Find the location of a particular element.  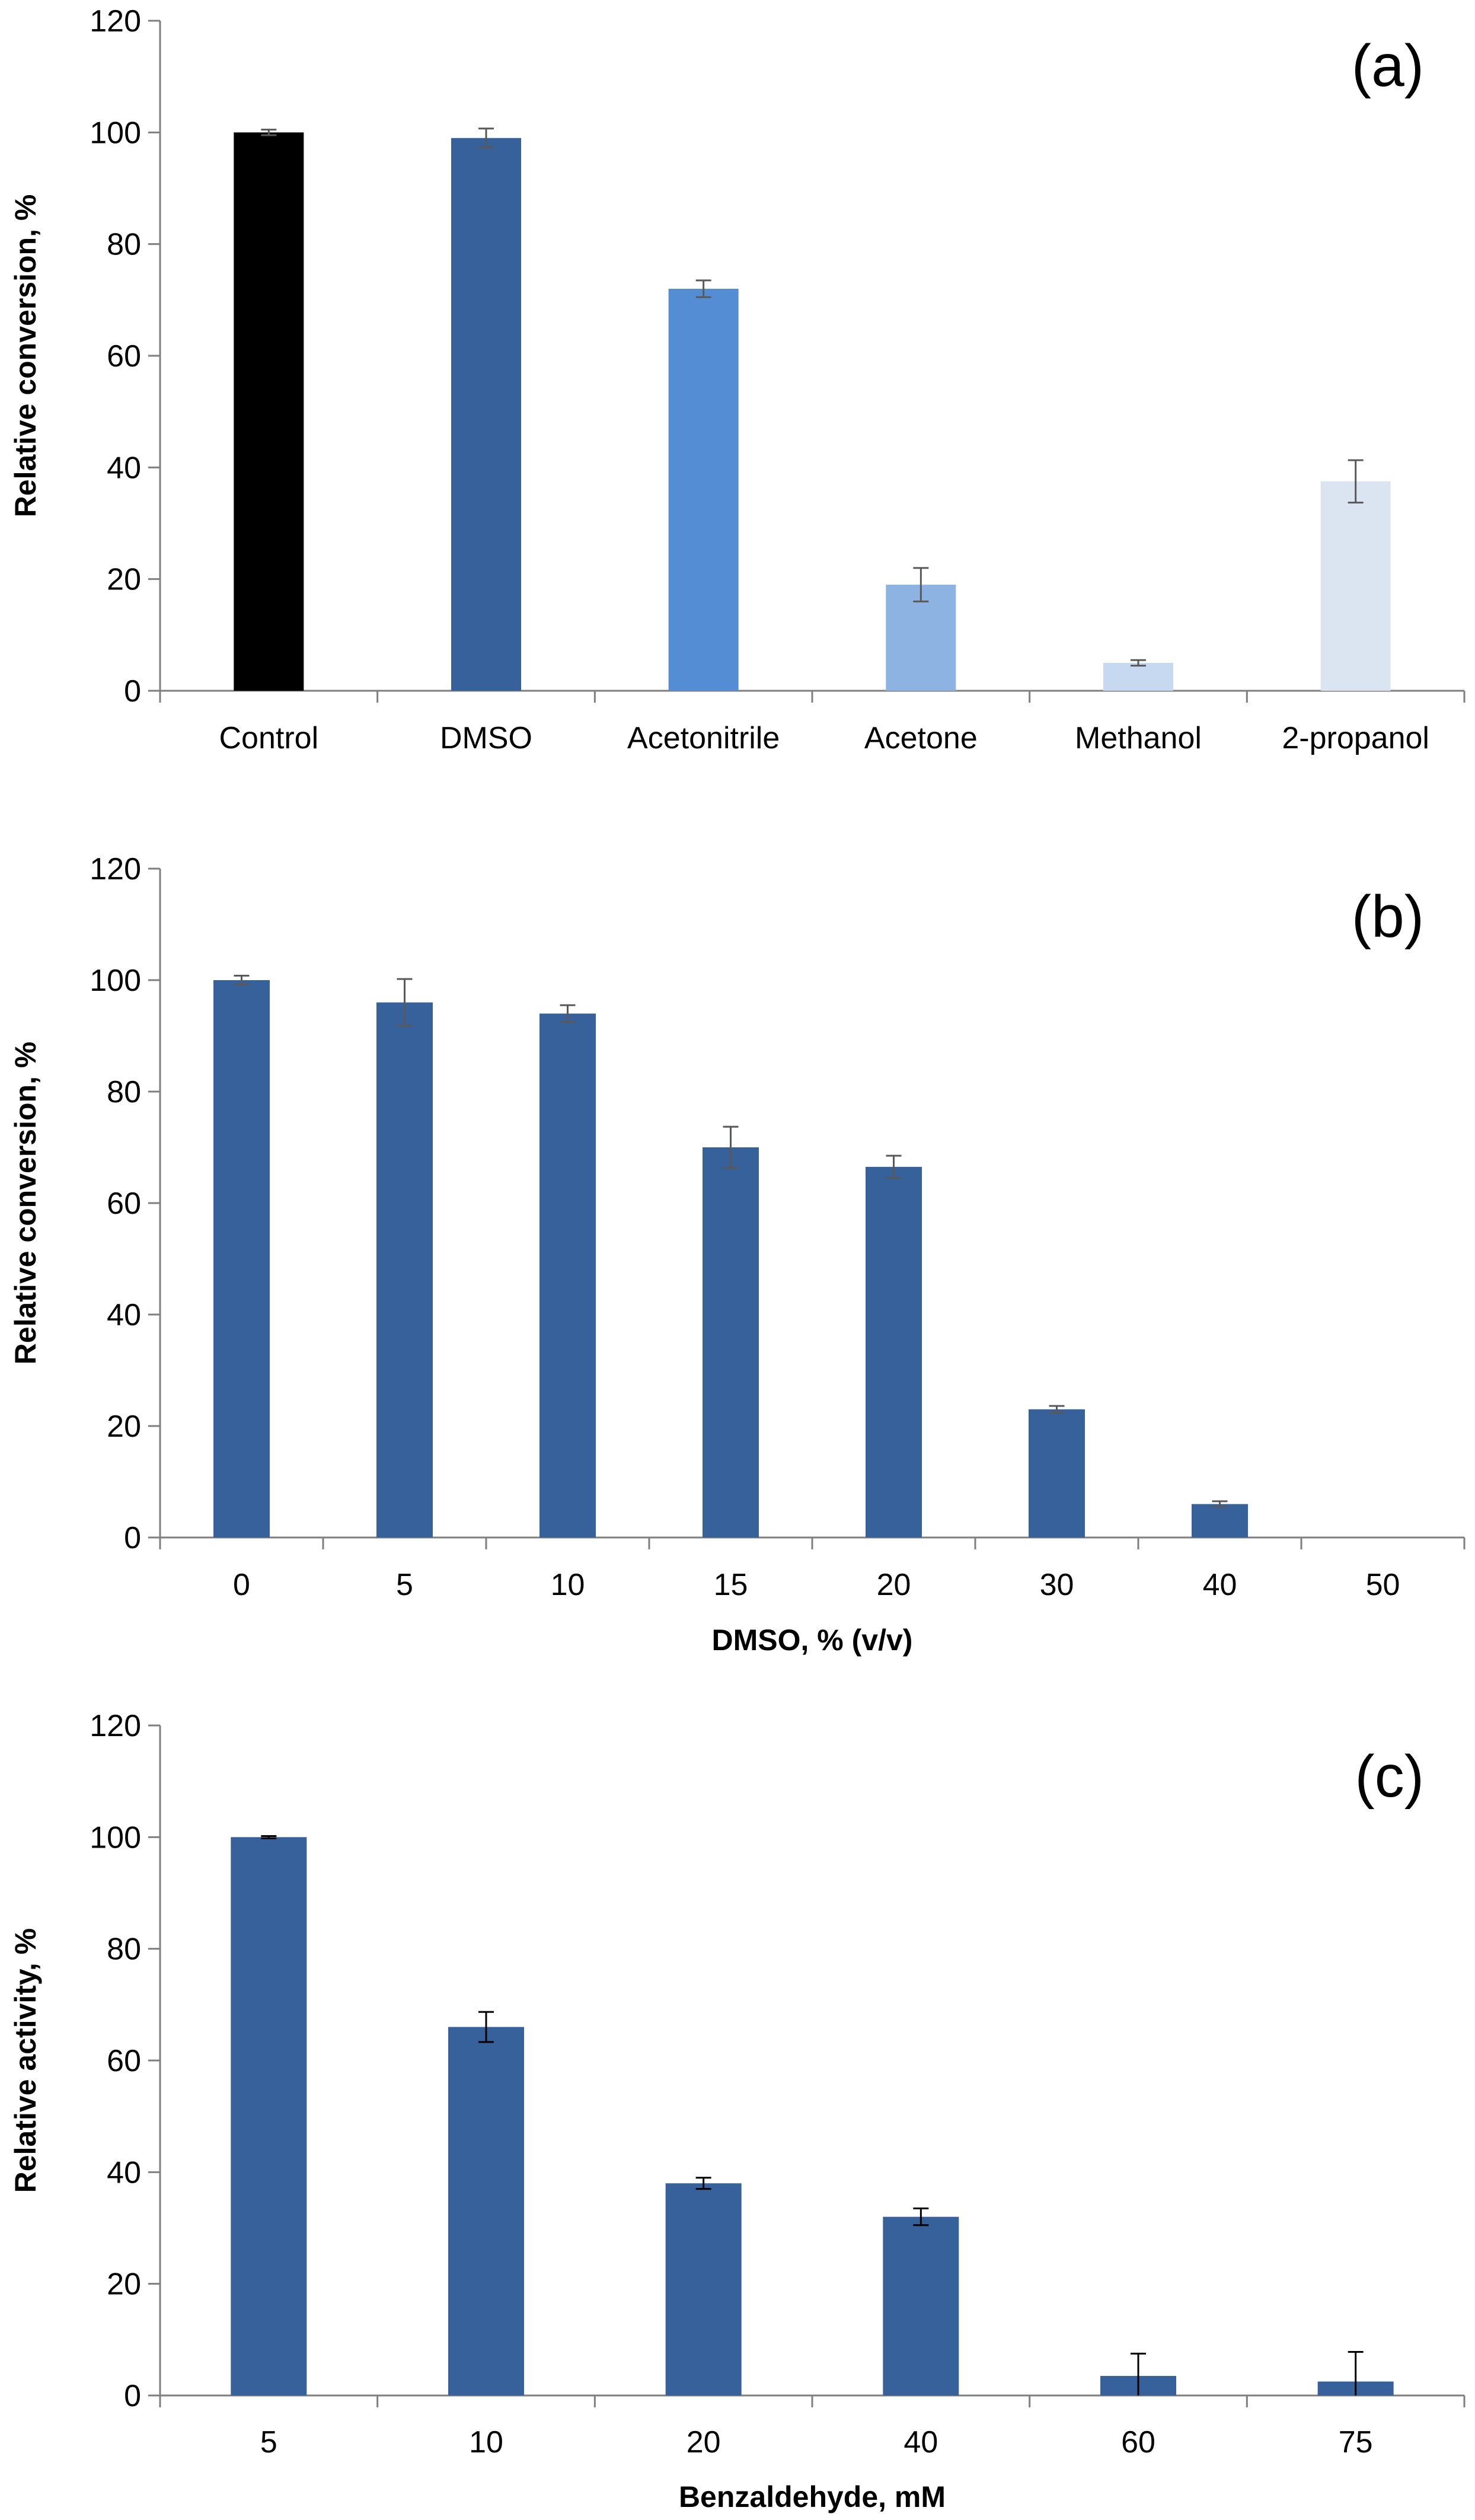

y-axis-title: Relative activity, % is located at coordinates (26, 2060).